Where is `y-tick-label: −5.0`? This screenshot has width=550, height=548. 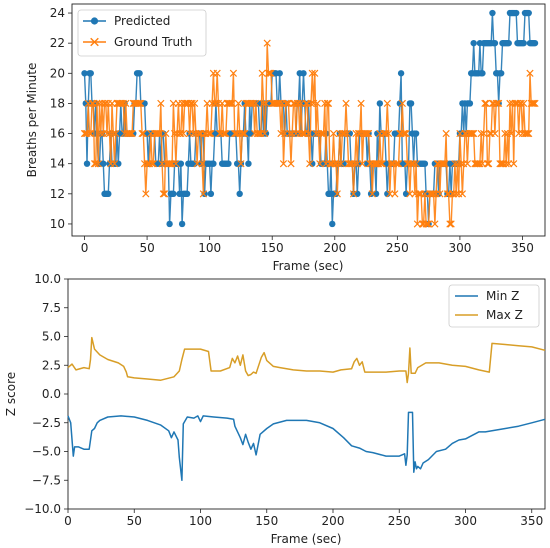 y-tick-label: −5.0 is located at coordinates (46, 452).